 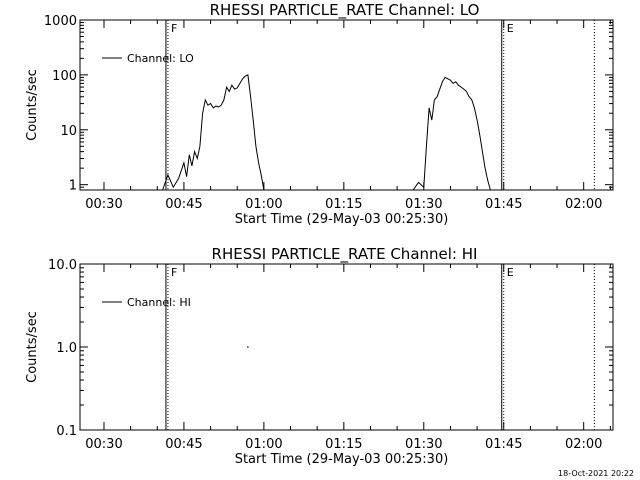 I want to click on timestamp-footer: 18-Oct-2021 20:22, so click(x=596, y=473).